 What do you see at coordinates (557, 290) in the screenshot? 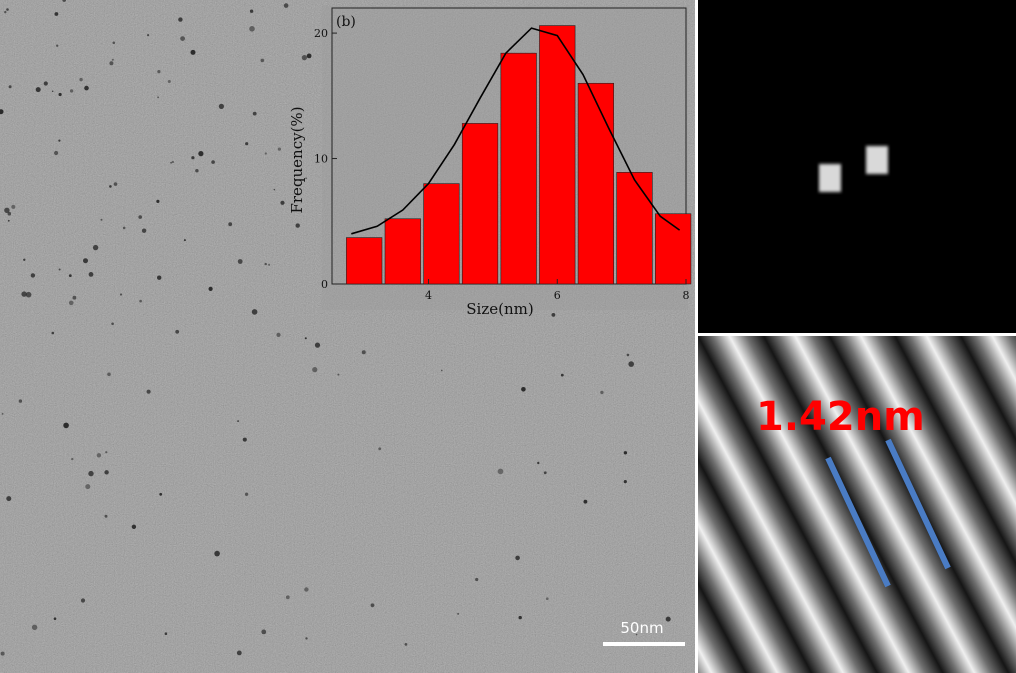
I see `x-axis-ticks: 4 6 8` at bounding box center [557, 290].